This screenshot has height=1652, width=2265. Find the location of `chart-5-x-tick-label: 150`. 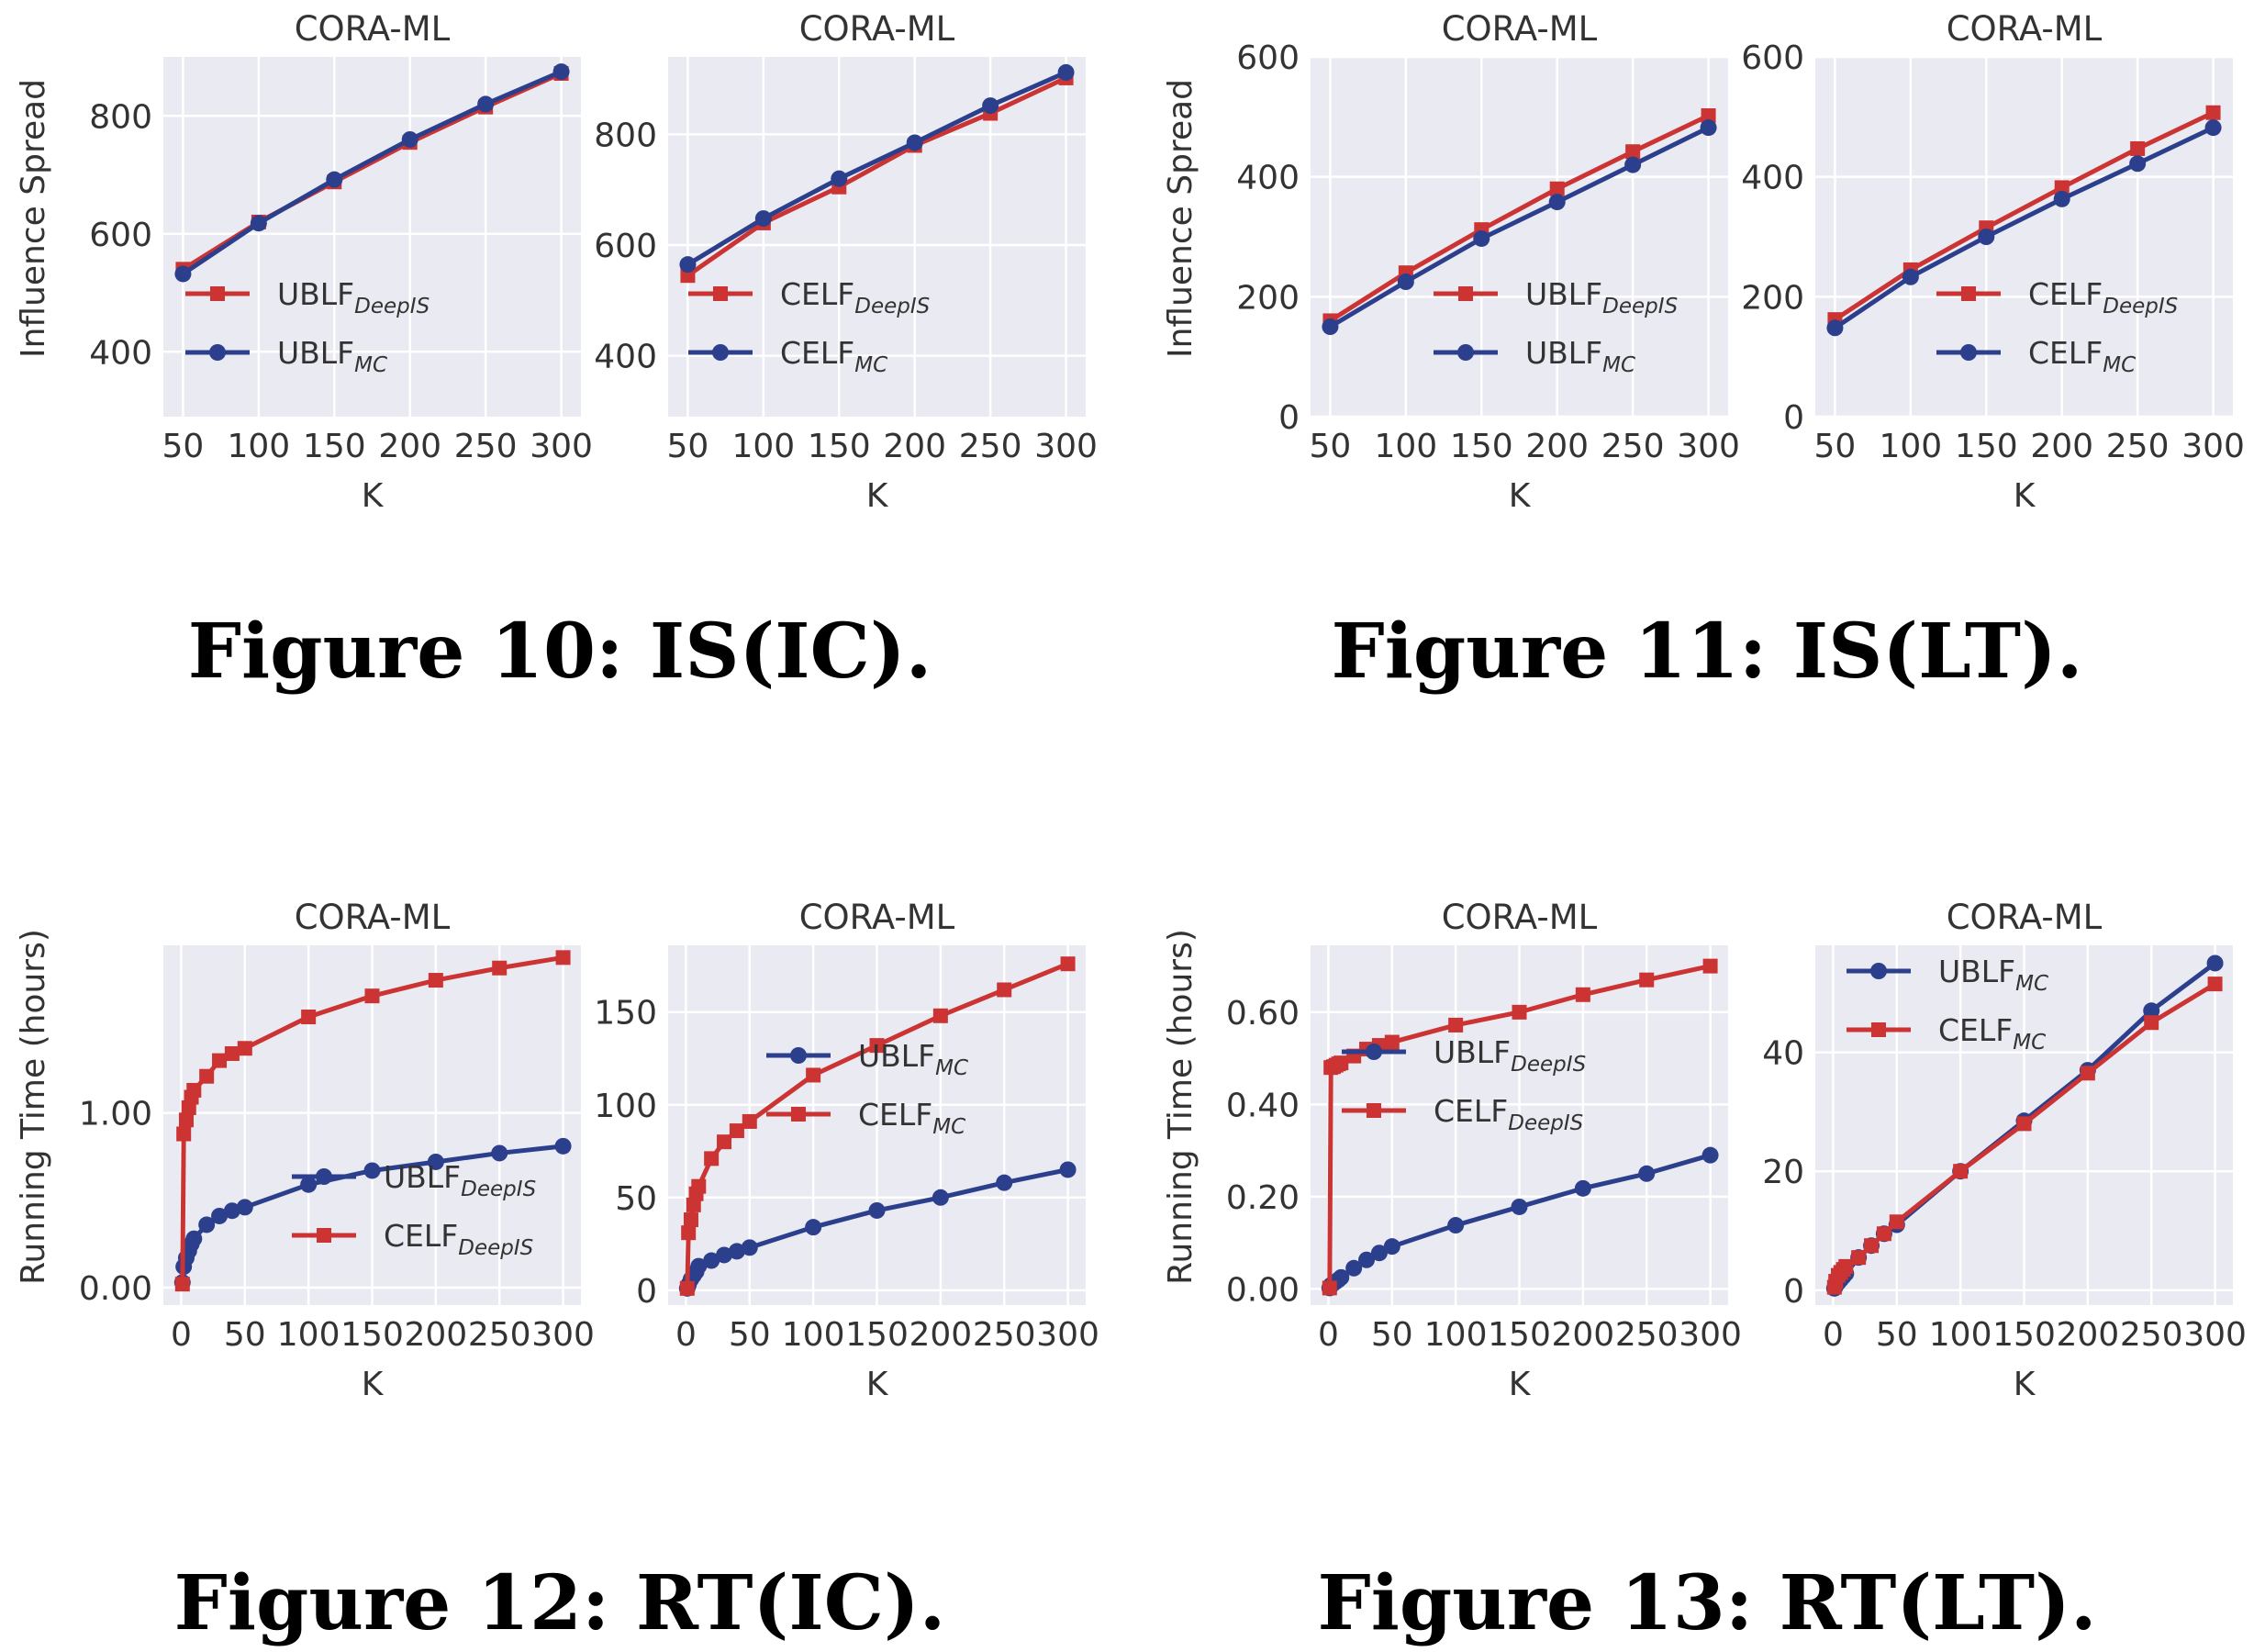

chart-5-x-tick-label: 150 is located at coordinates (372, 1335).